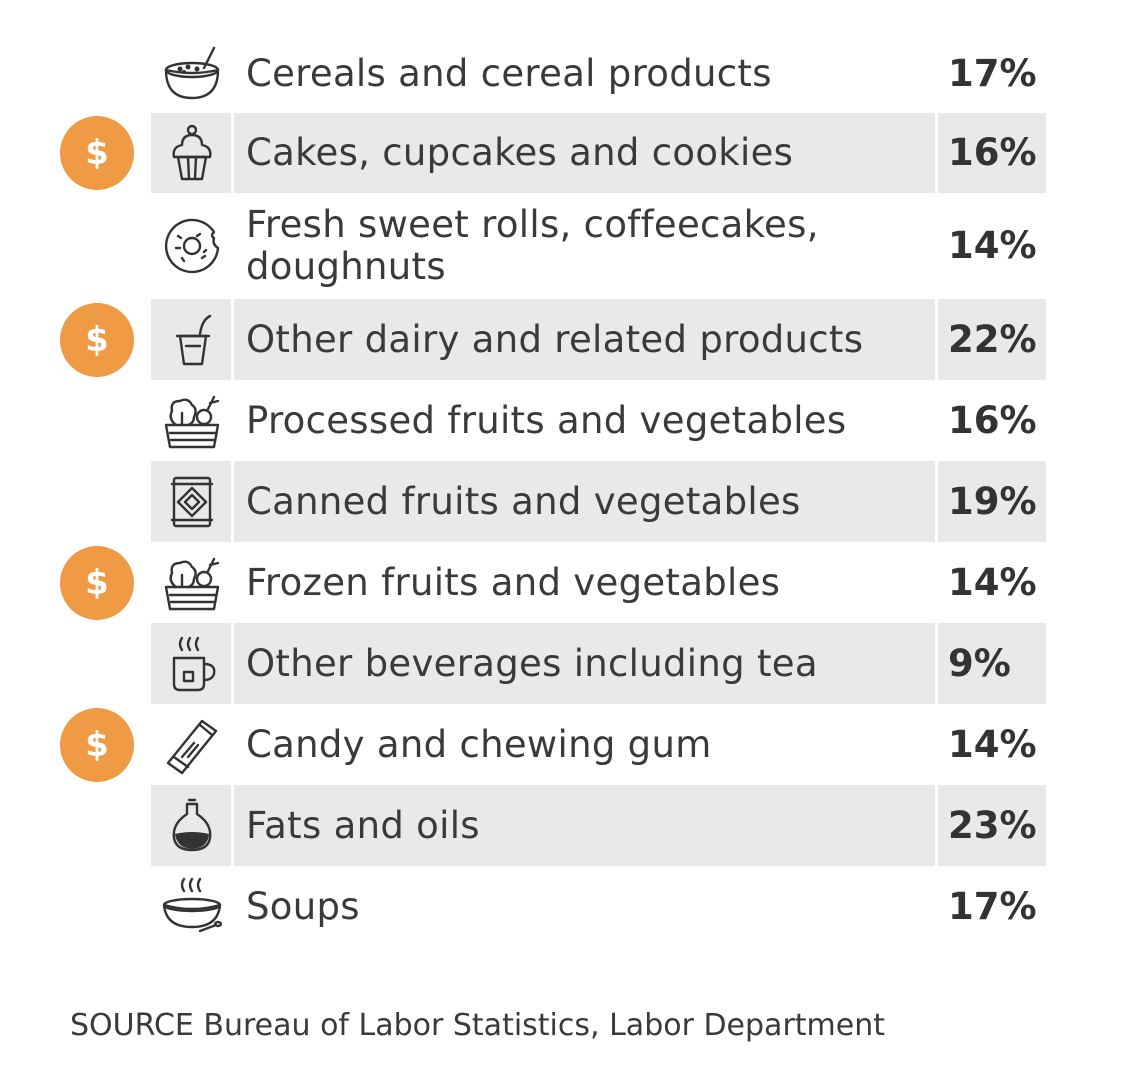 The image size is (1125, 1068). What do you see at coordinates (532, 663) in the screenshot?
I see `row-label: Other beverages including tea` at bounding box center [532, 663].